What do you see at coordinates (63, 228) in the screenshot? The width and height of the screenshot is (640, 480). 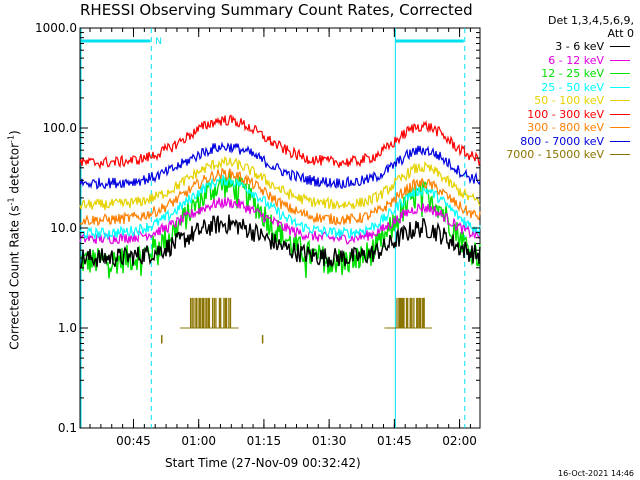 I see `y-tick-label-2: 10.0` at bounding box center [63, 228].